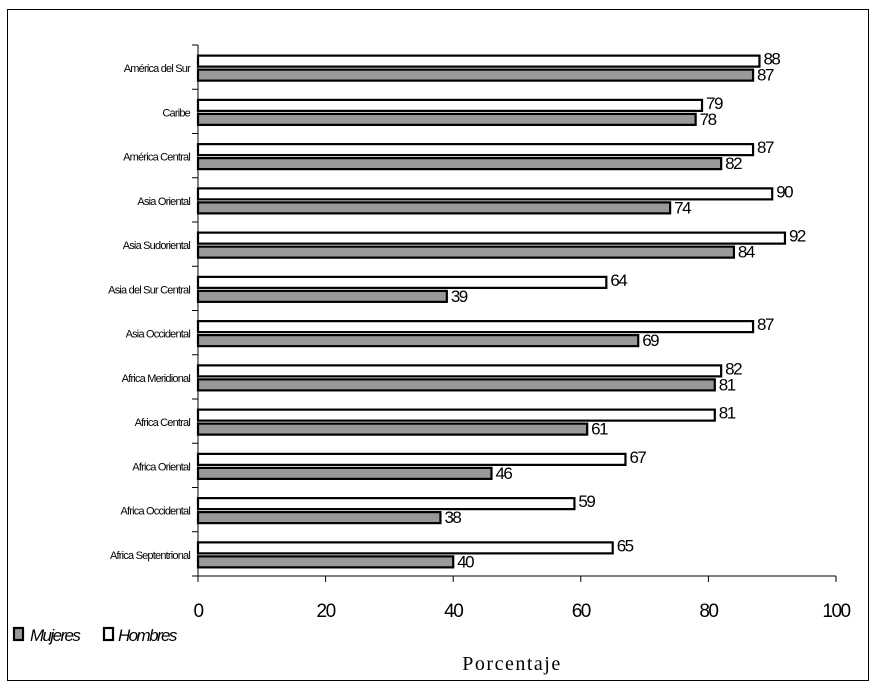  Describe the element at coordinates (459, 296) in the screenshot. I see `data-label-mujeres: 39` at that location.